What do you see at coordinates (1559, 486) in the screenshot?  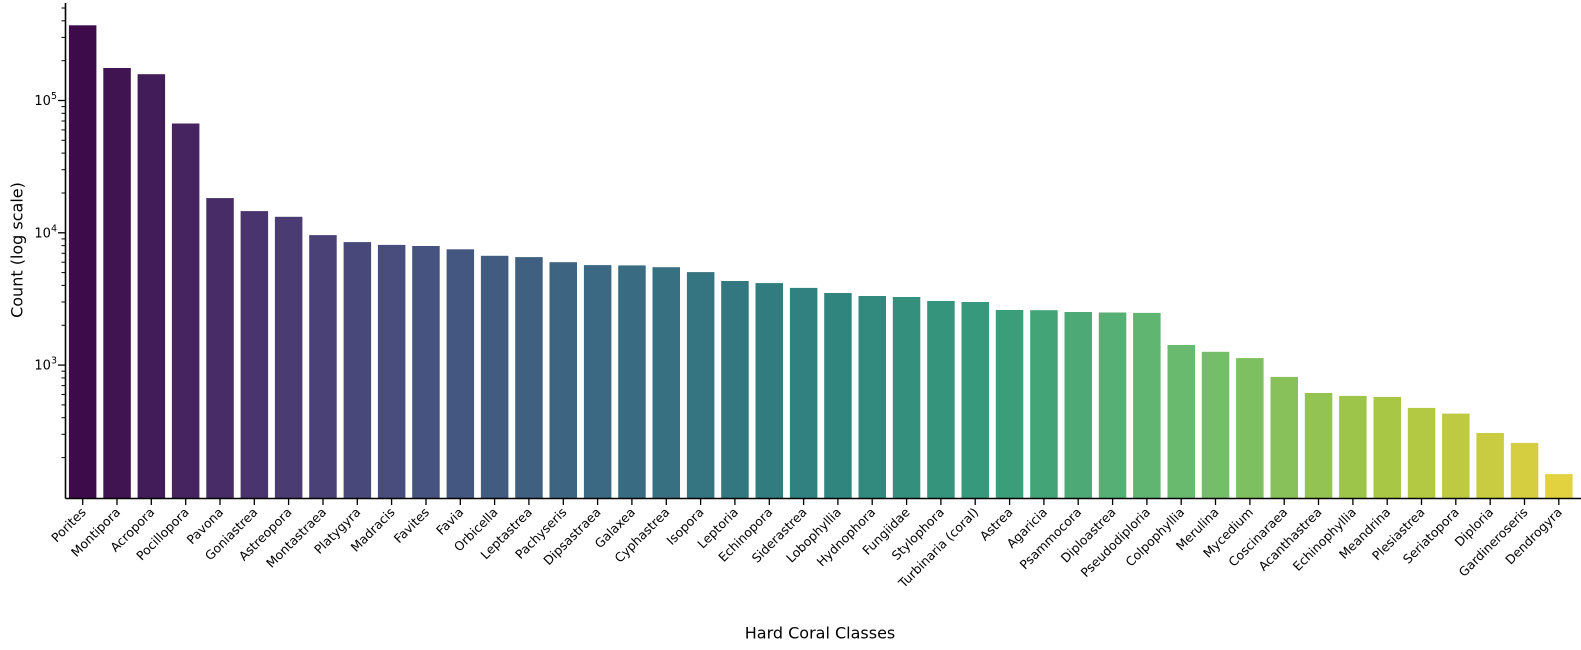 I see `bar-dendrogyra` at bounding box center [1559, 486].